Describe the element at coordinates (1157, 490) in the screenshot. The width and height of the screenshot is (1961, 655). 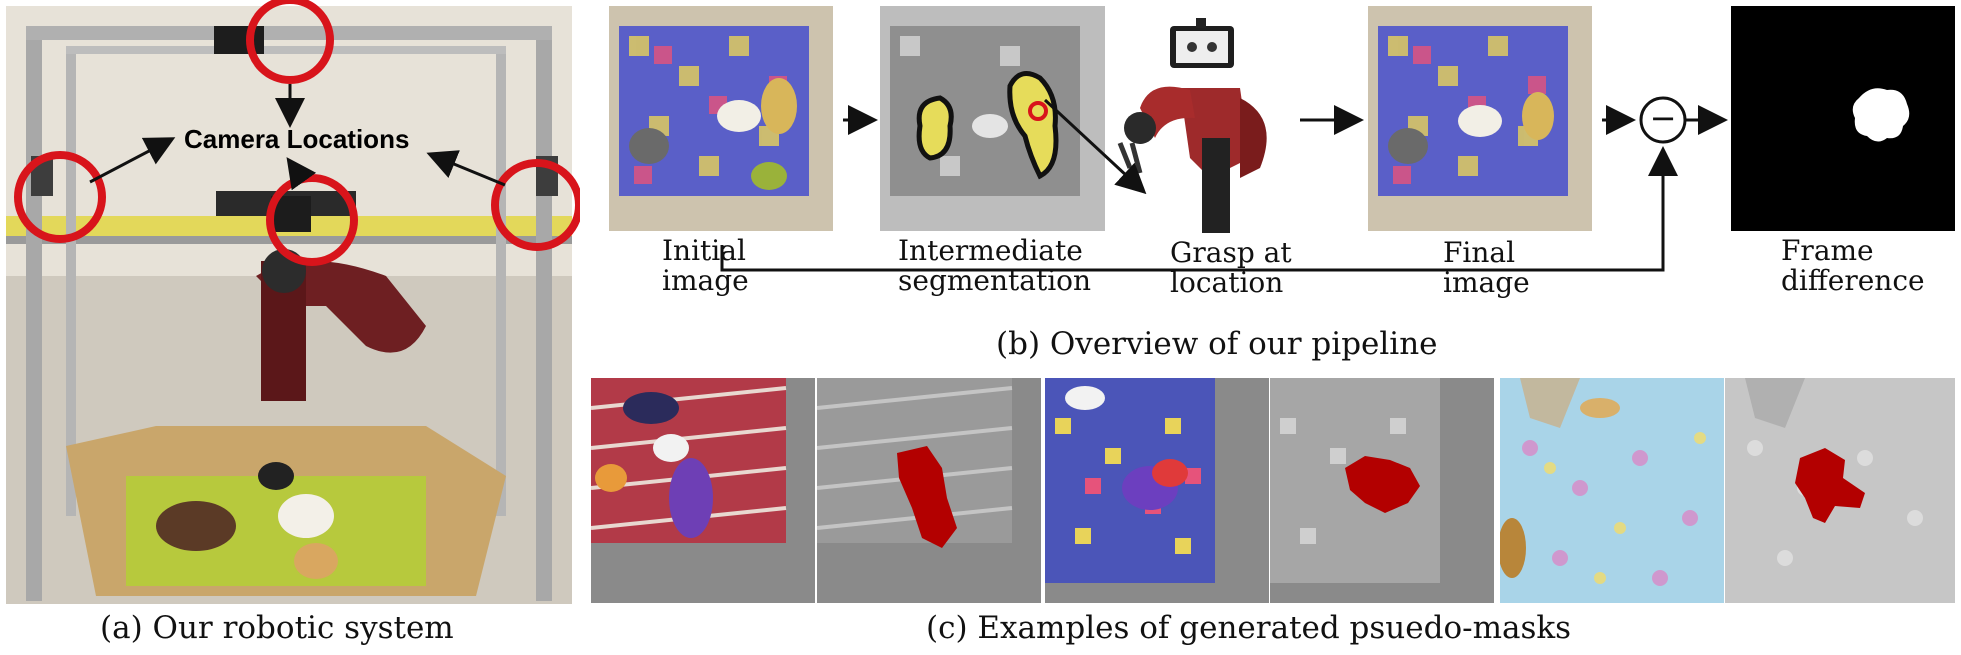
I see `example-2-original` at that location.